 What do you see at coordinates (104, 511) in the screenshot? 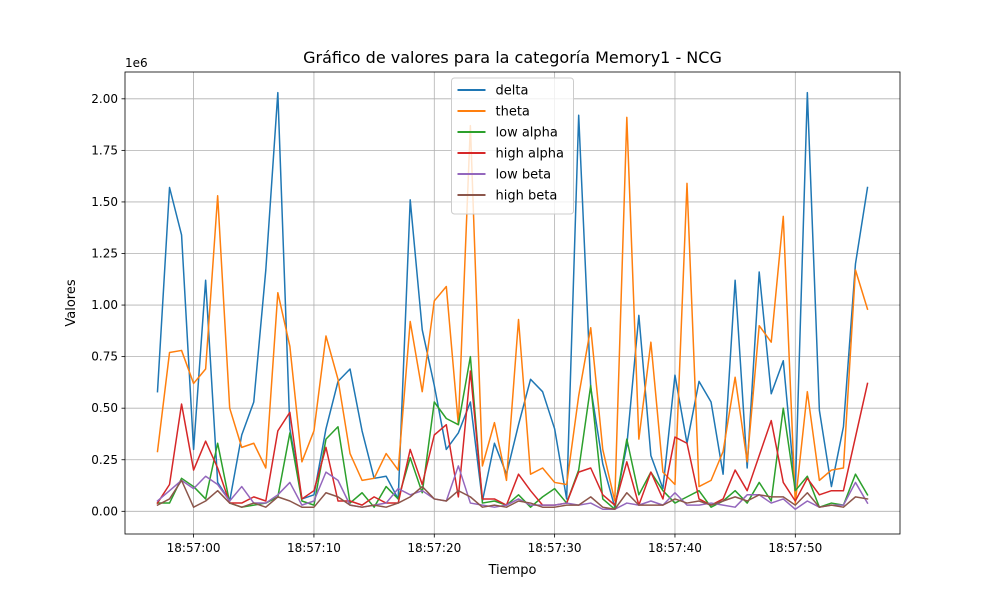
I see `y-tick-label: 0.00` at bounding box center [104, 511].